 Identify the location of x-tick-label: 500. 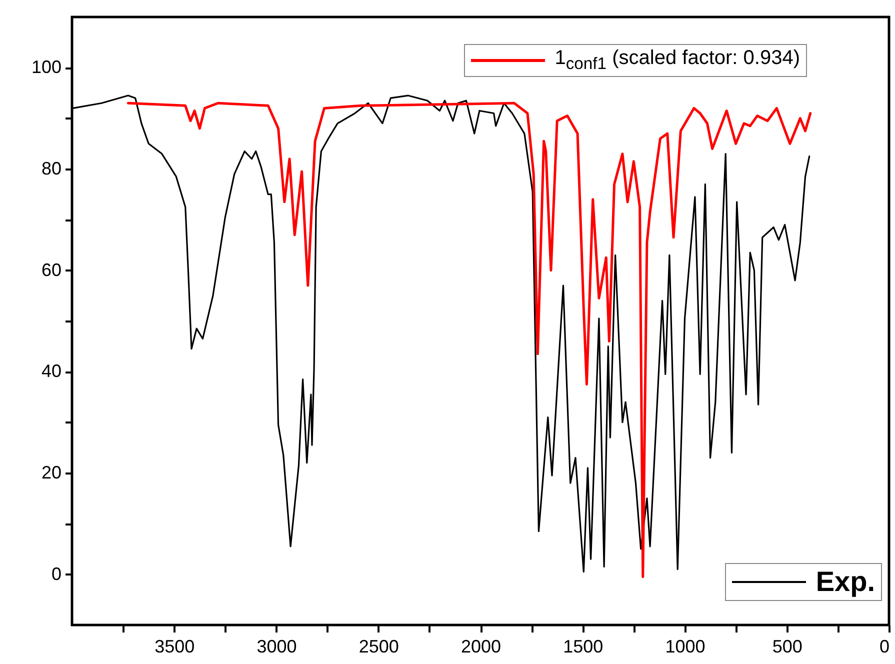
(787, 646).